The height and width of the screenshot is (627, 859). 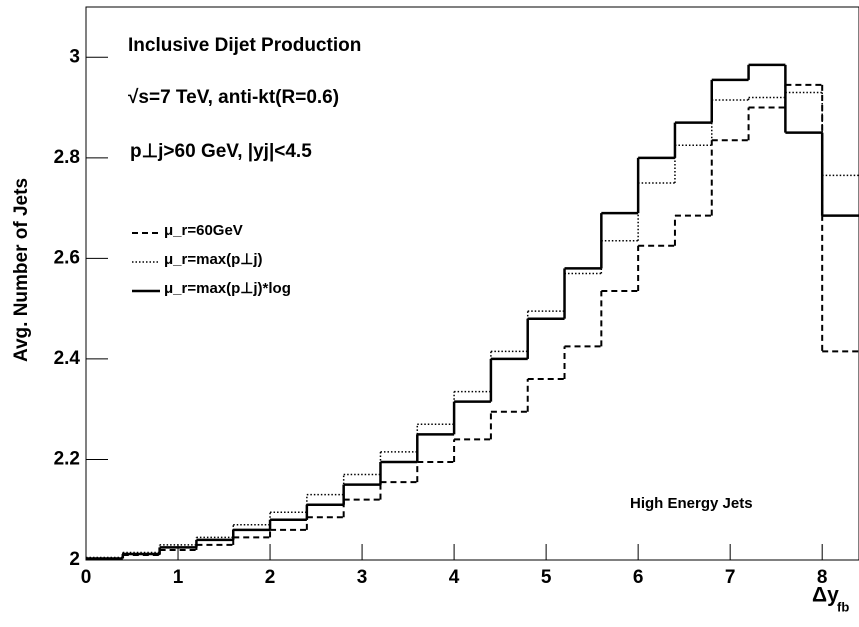 I want to click on x-axis-label: Δy, so click(x=825, y=595).